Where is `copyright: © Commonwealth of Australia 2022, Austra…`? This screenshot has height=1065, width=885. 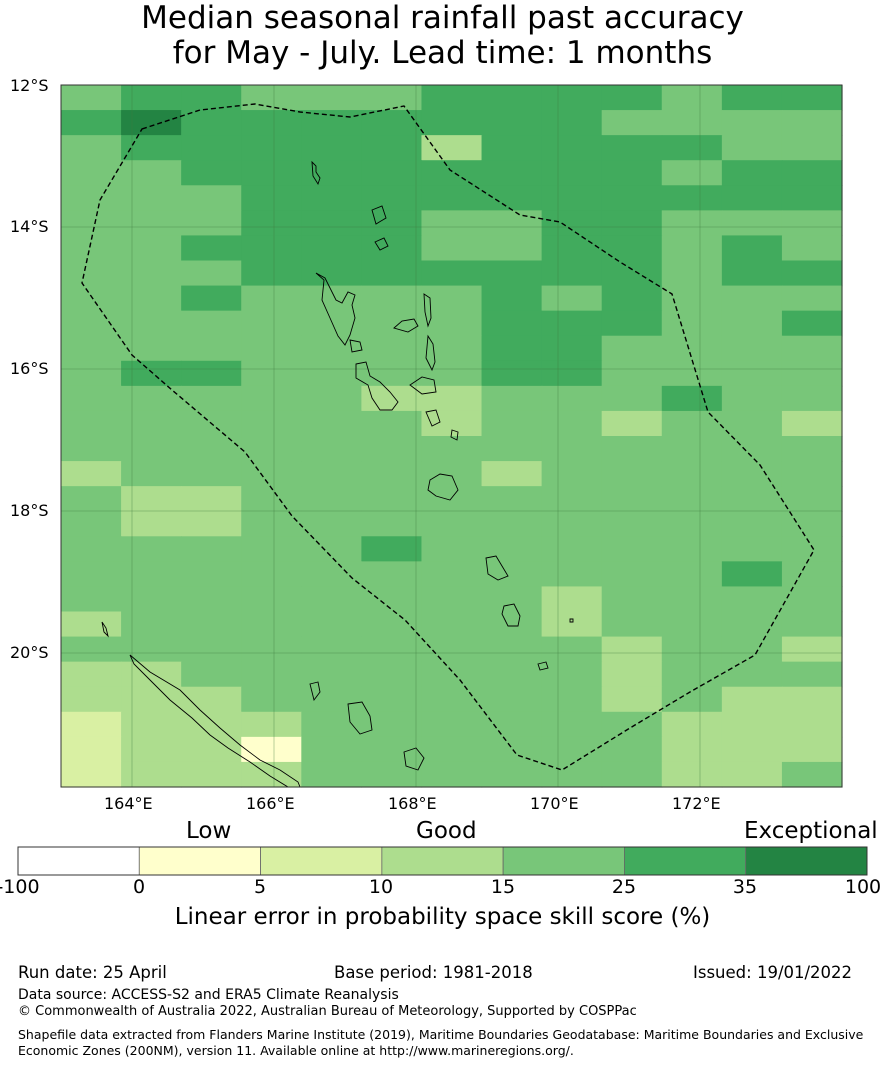 copyright: © Commonwealth of Australia 2022, Austra… is located at coordinates (327, 1011).